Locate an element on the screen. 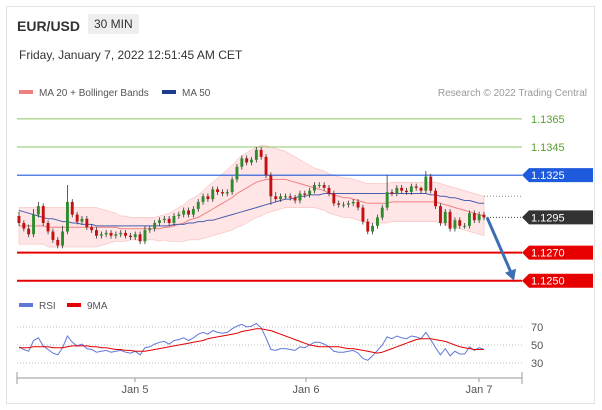  level-labels: 1.1365 1.1345 1.1325 1.1295 1.1270 1.1250 is located at coordinates (557, 201).